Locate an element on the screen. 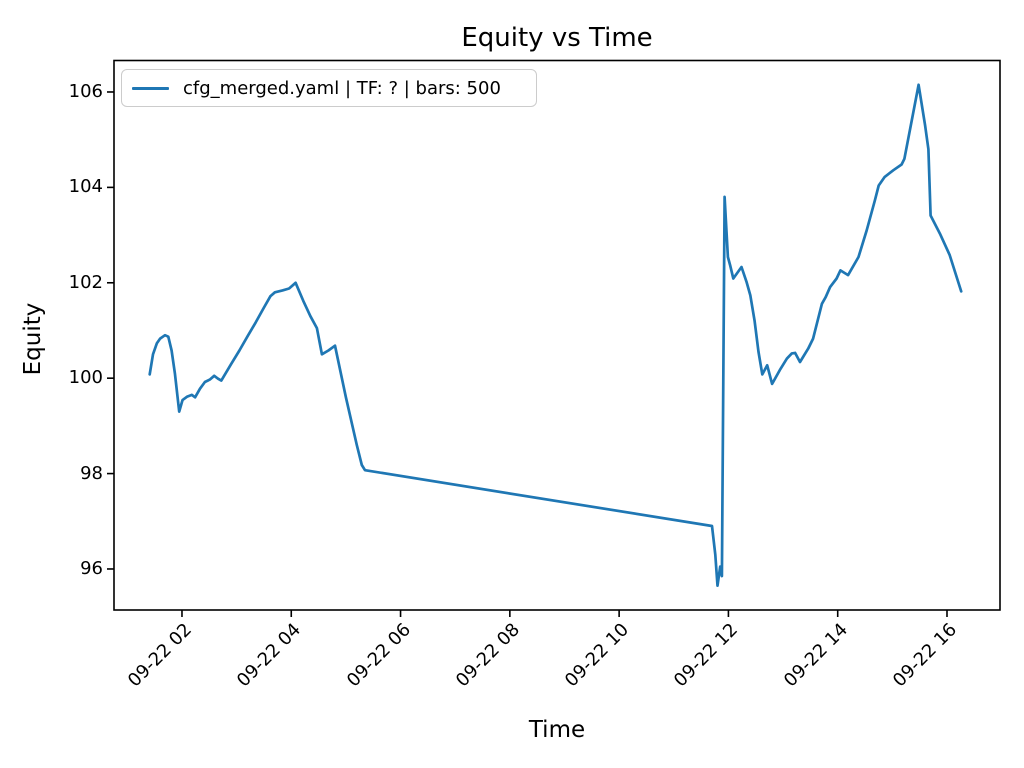  x-axis-label: Time is located at coordinates (557, 730).